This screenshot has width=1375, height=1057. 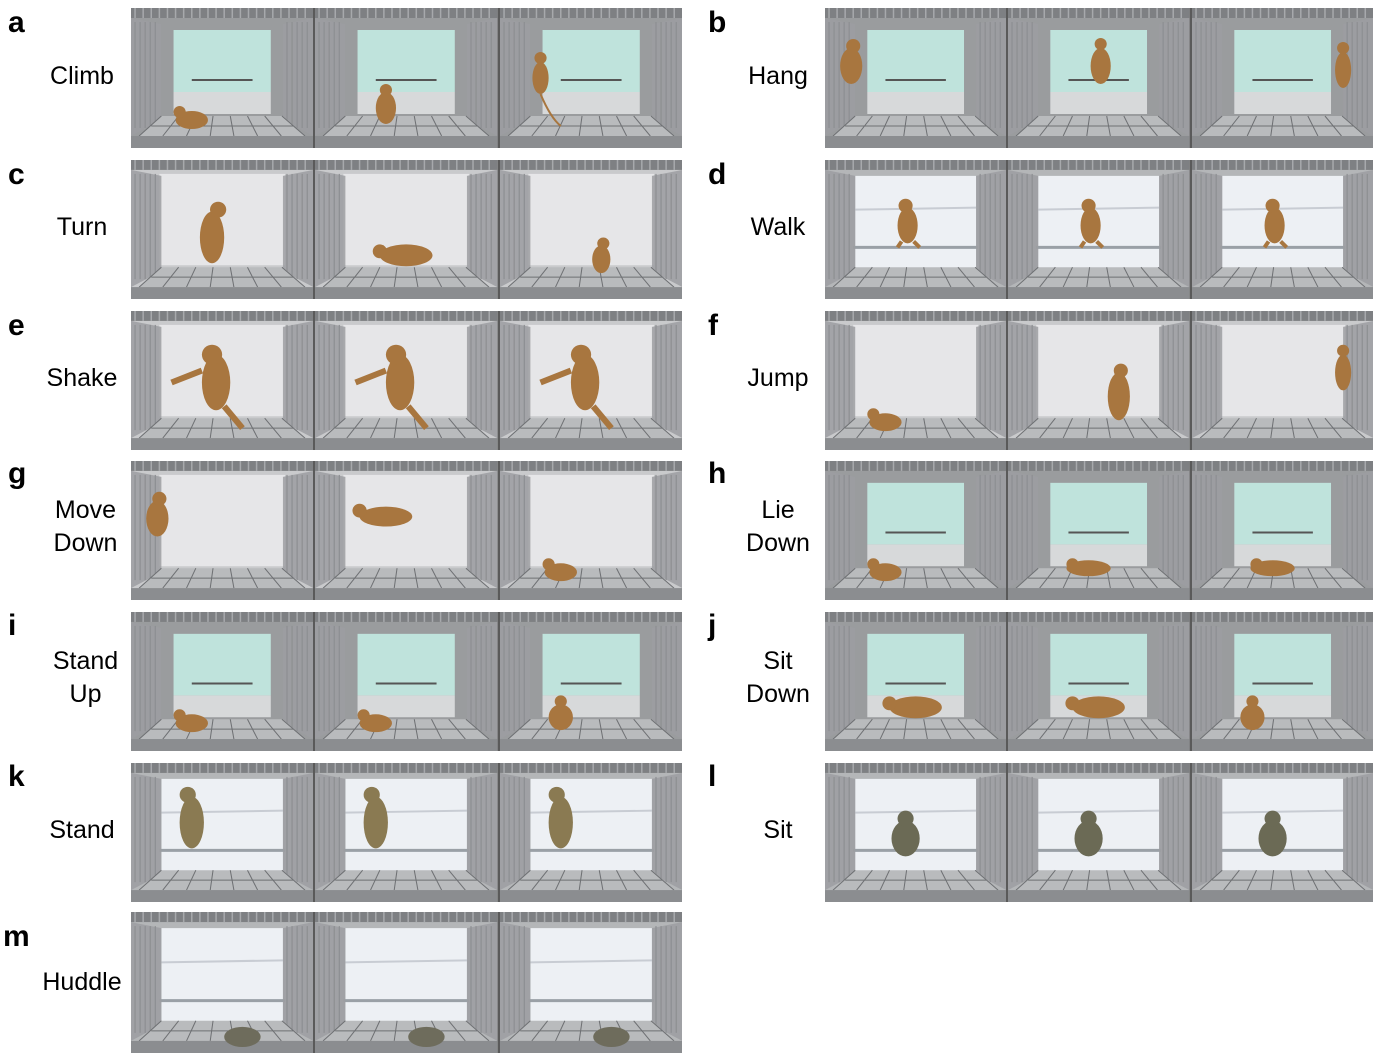 I want to click on label-line: Jump, so click(x=778, y=378).